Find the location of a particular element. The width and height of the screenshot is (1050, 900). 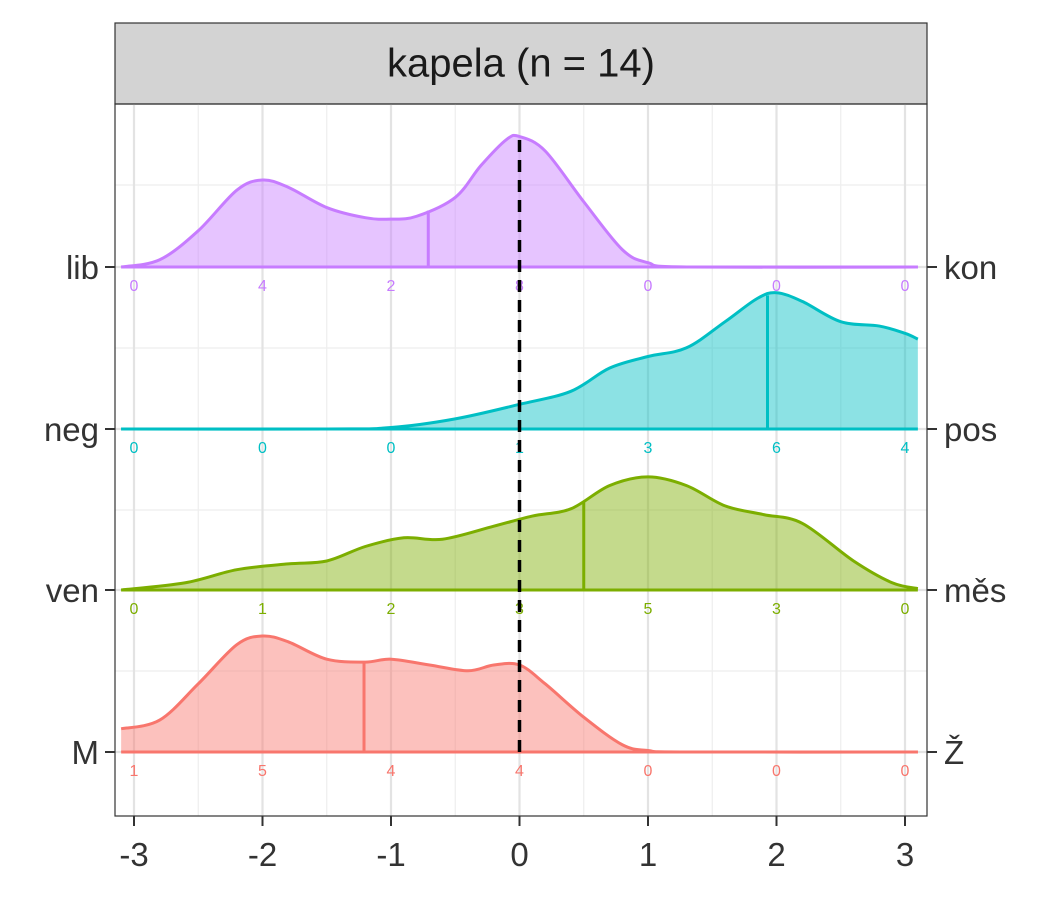

count-label-lib: 2 is located at coordinates (391, 286).